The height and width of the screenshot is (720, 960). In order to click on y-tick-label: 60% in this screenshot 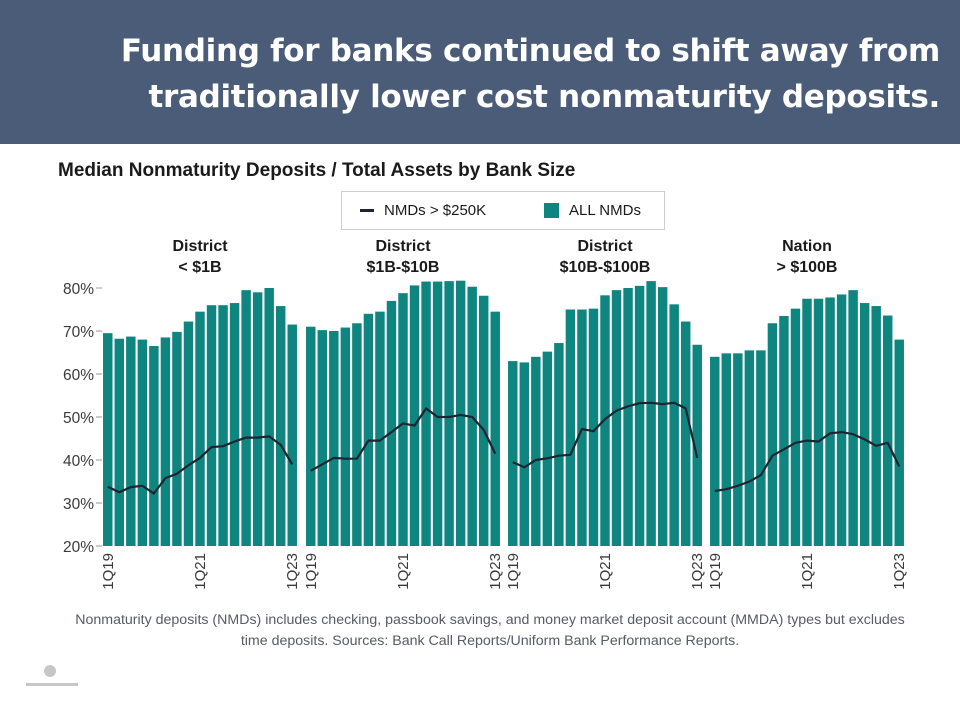, I will do `click(78, 375)`.